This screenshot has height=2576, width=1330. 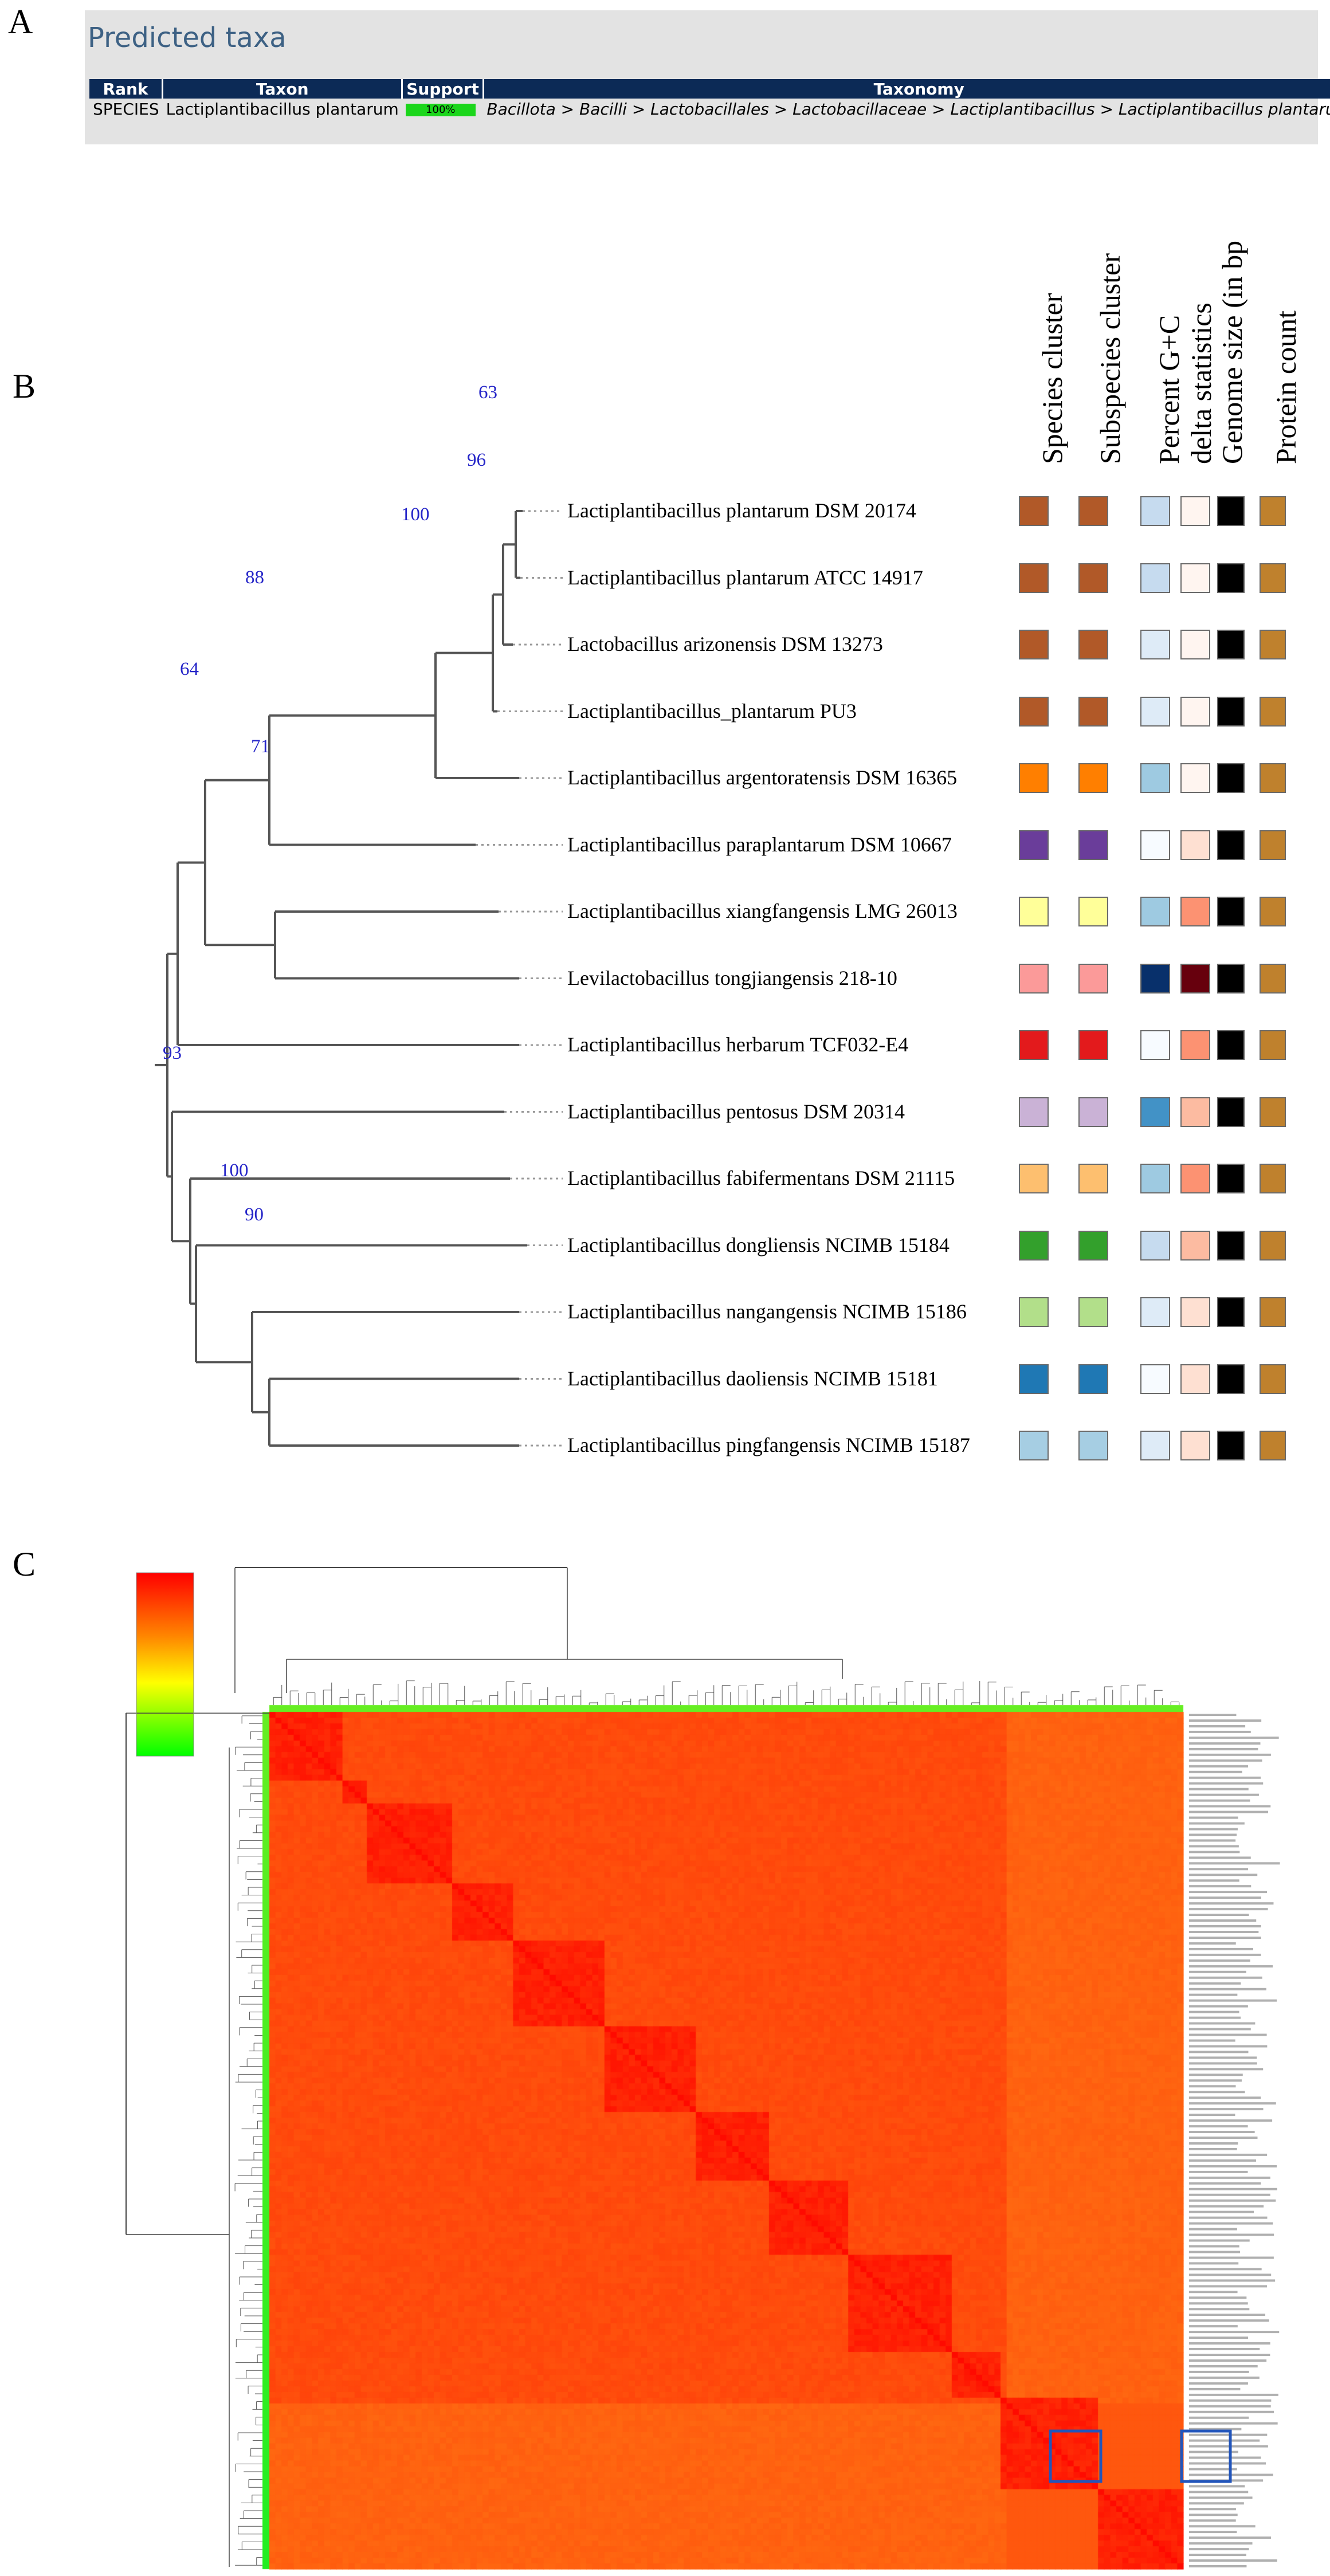 I want to click on bootstrap-value: 90, so click(x=255, y=1215).